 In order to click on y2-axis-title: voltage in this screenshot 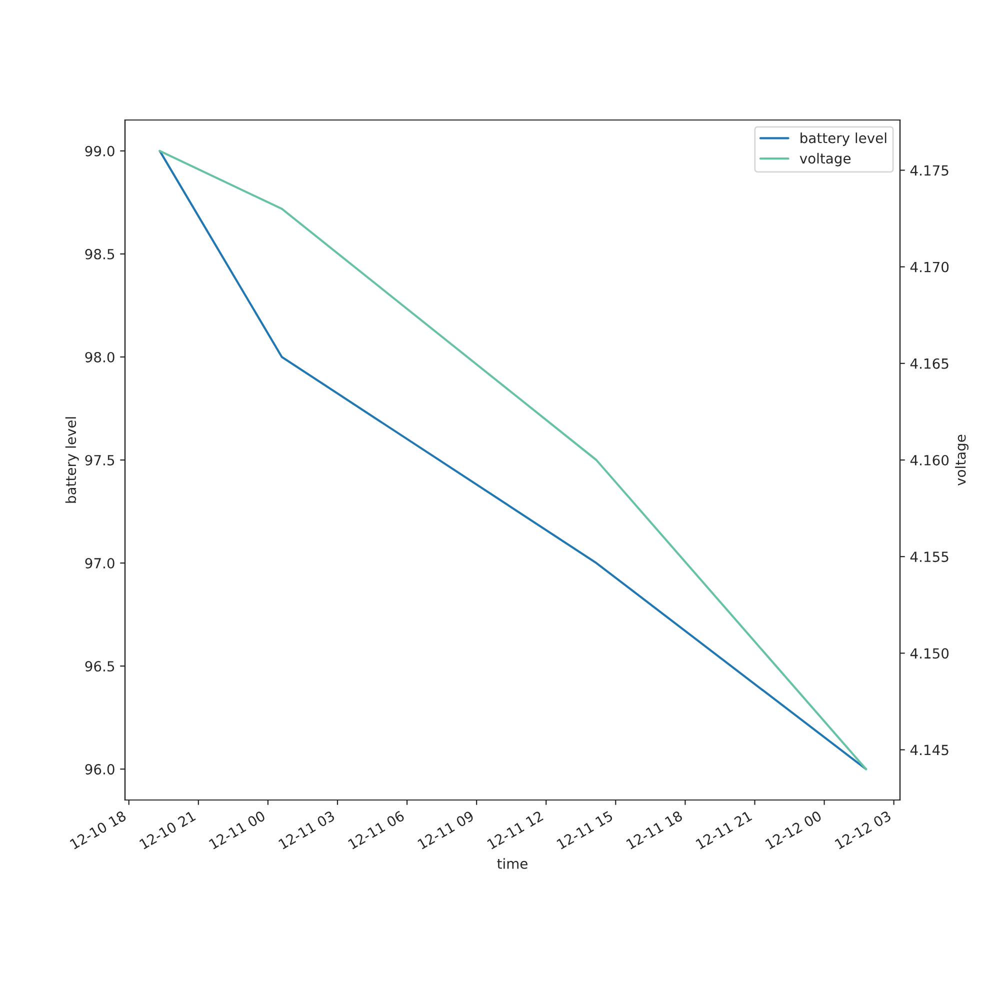, I will do `click(961, 460)`.